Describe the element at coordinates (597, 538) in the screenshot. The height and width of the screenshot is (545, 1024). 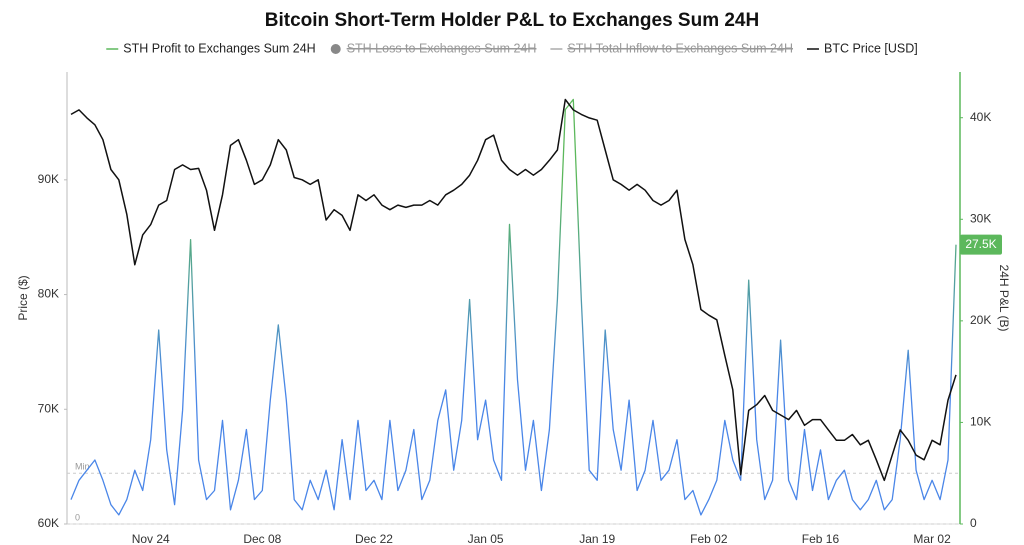
I see `x-tick-label: Jan 19` at that location.